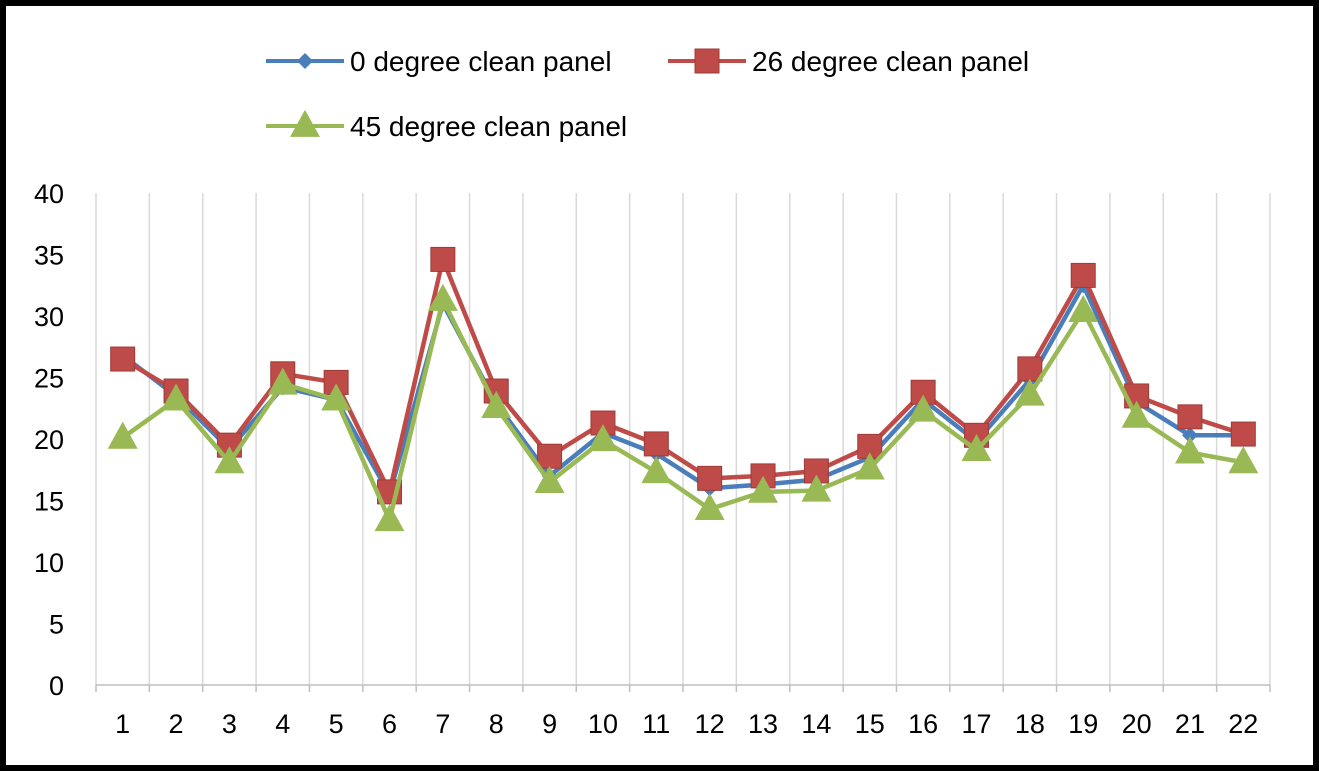  I want to click on legend-item-1: 26 degree clean panel, so click(848, 61).